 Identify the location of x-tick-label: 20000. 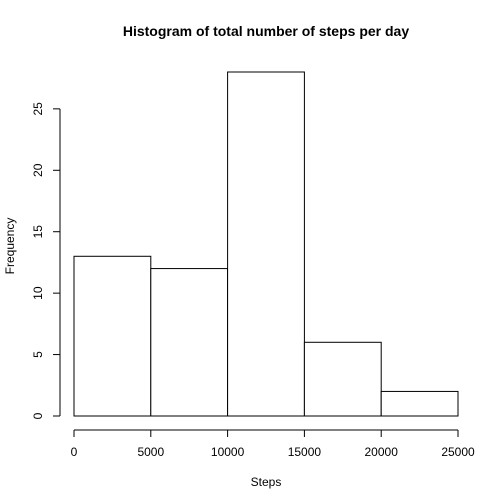
(382, 452).